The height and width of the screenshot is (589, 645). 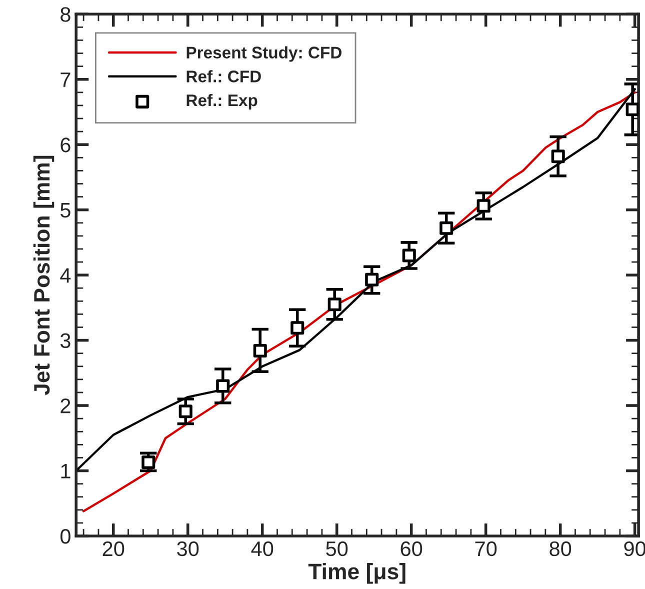 What do you see at coordinates (188, 548) in the screenshot?
I see `x-tick-label: 30` at bounding box center [188, 548].